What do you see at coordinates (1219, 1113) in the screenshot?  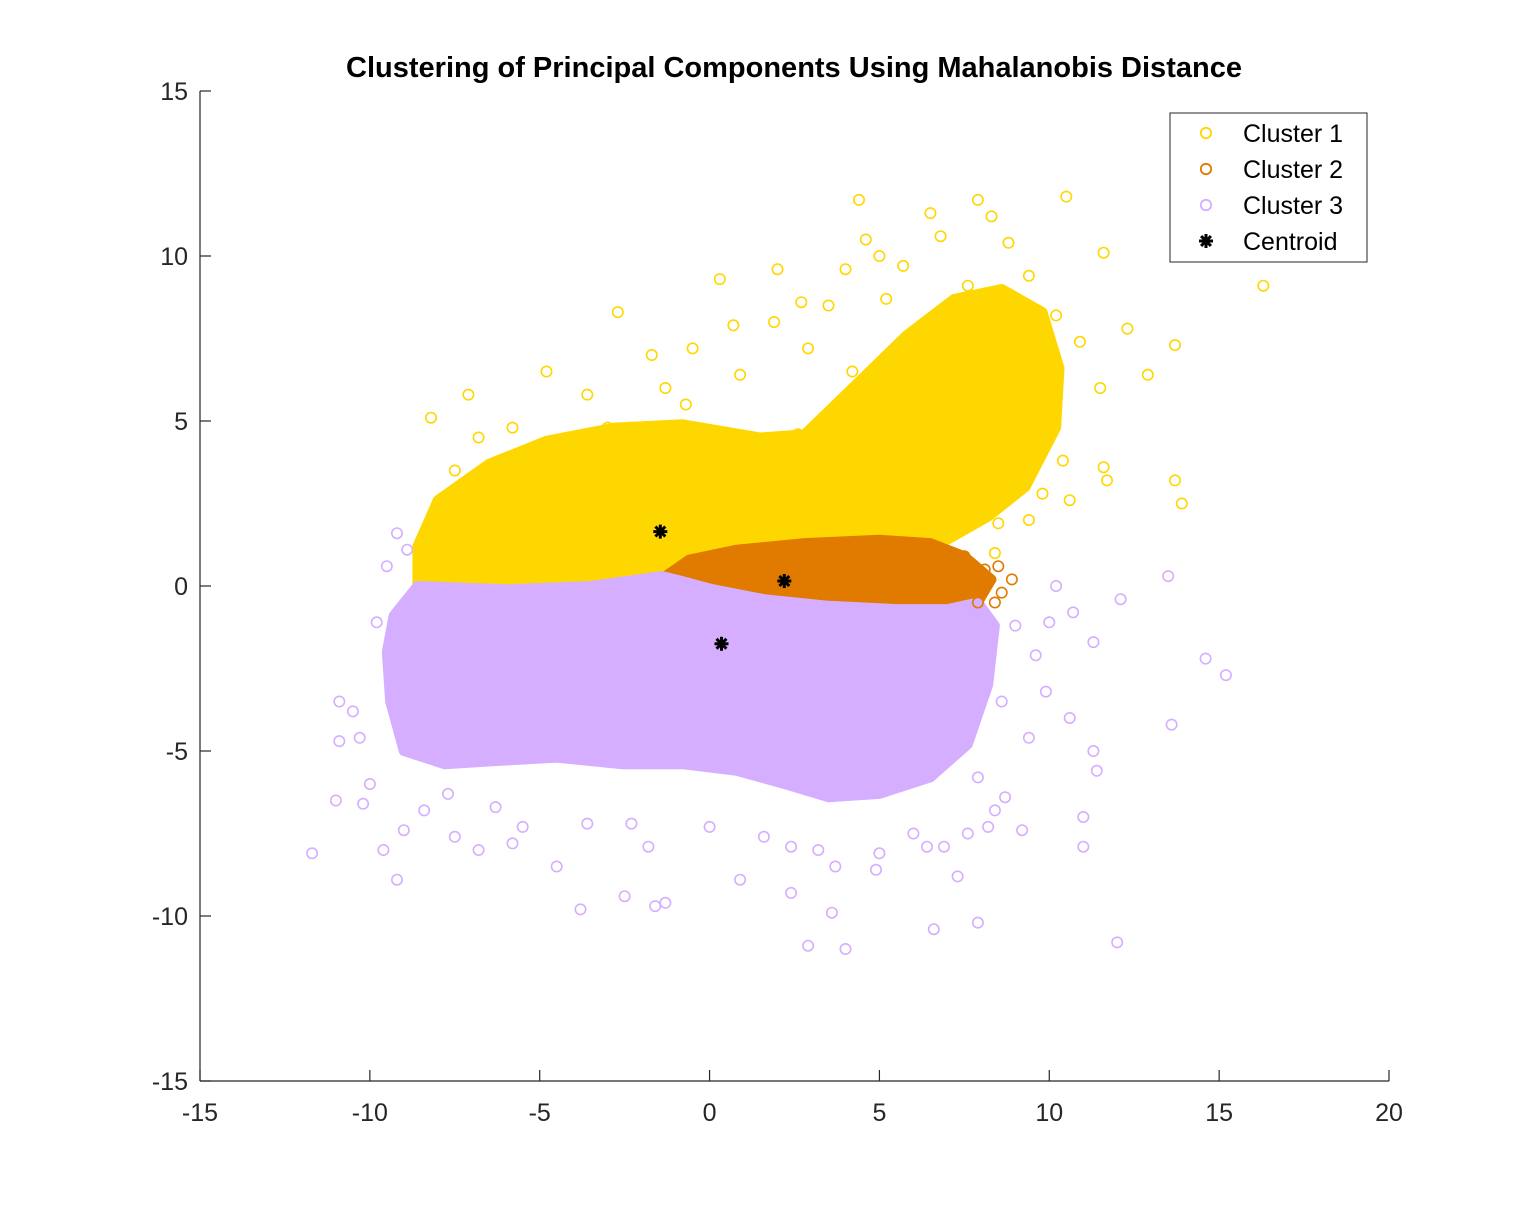 I see `x-tick-label: 15` at bounding box center [1219, 1113].